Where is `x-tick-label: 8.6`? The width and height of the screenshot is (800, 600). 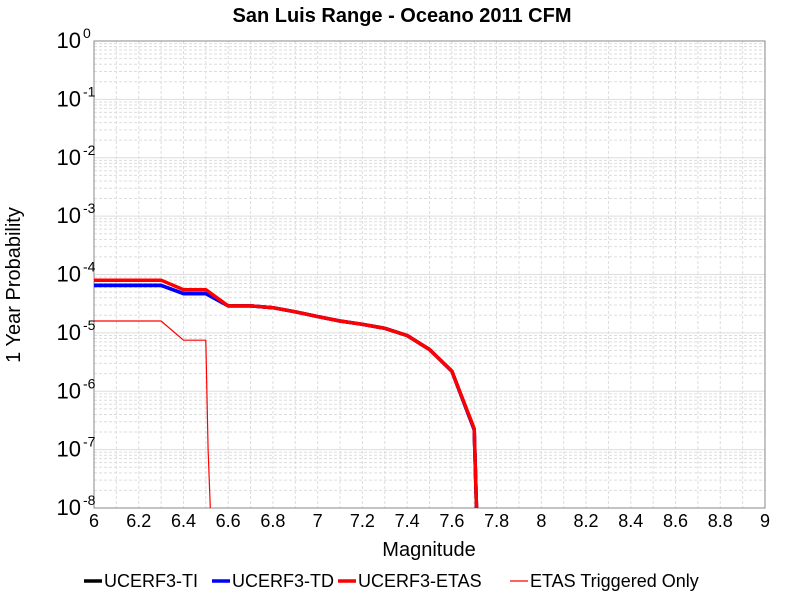
x-tick-label: 8.6 is located at coordinates (675, 521).